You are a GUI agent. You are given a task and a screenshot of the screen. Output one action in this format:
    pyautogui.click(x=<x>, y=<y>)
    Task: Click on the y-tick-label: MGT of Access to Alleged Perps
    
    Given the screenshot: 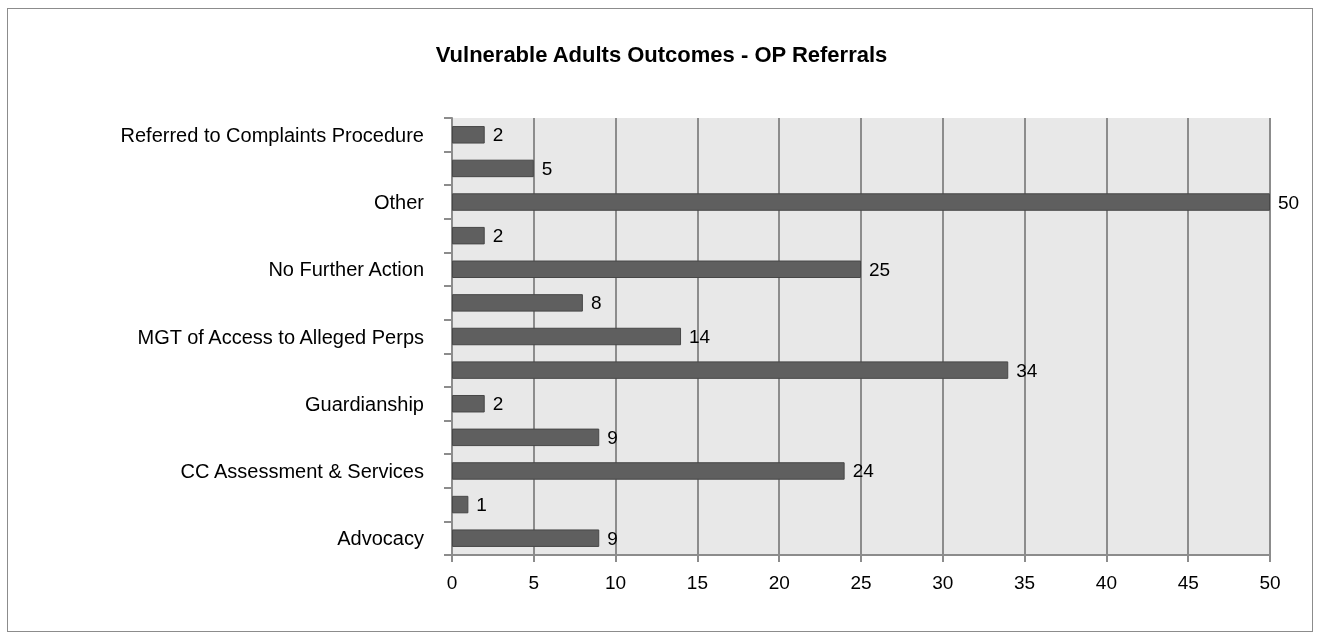 What is the action you would take?
    pyautogui.click(x=280, y=336)
    